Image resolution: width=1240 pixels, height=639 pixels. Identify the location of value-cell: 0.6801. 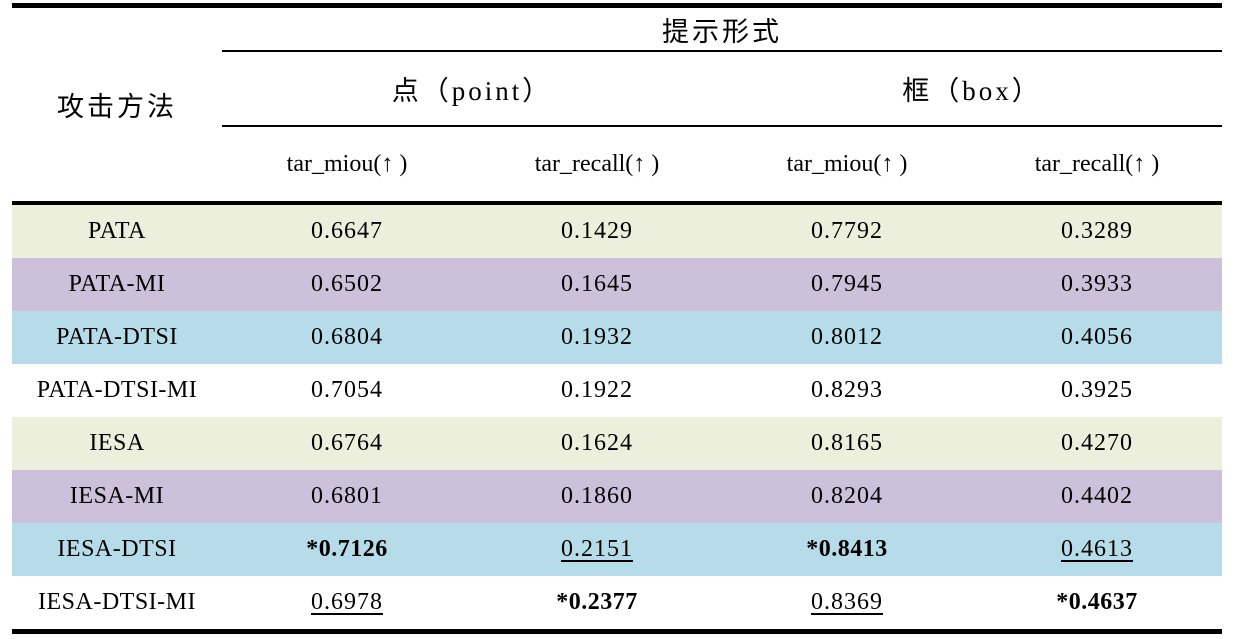
(347, 496).